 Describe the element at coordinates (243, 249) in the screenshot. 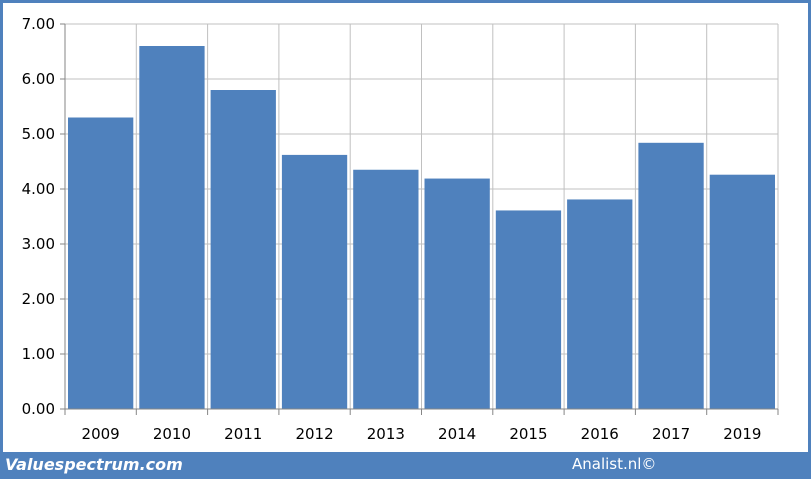

I see `bar-2011` at that location.